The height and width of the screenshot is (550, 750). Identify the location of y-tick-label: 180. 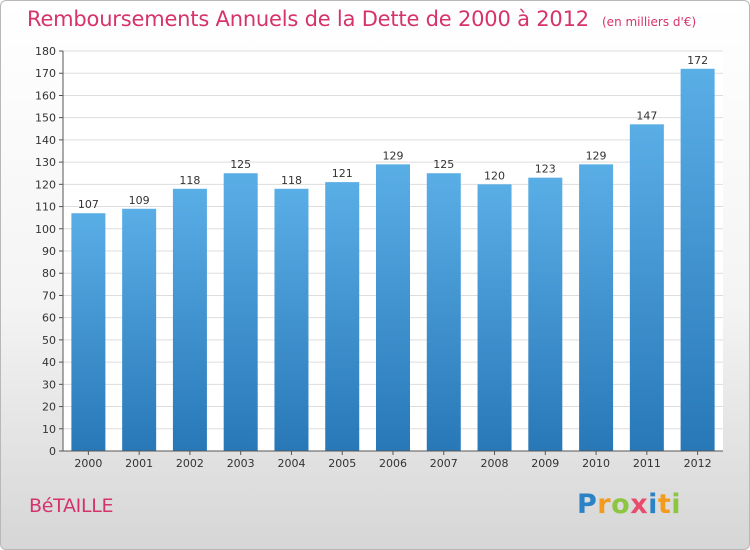
(45, 51).